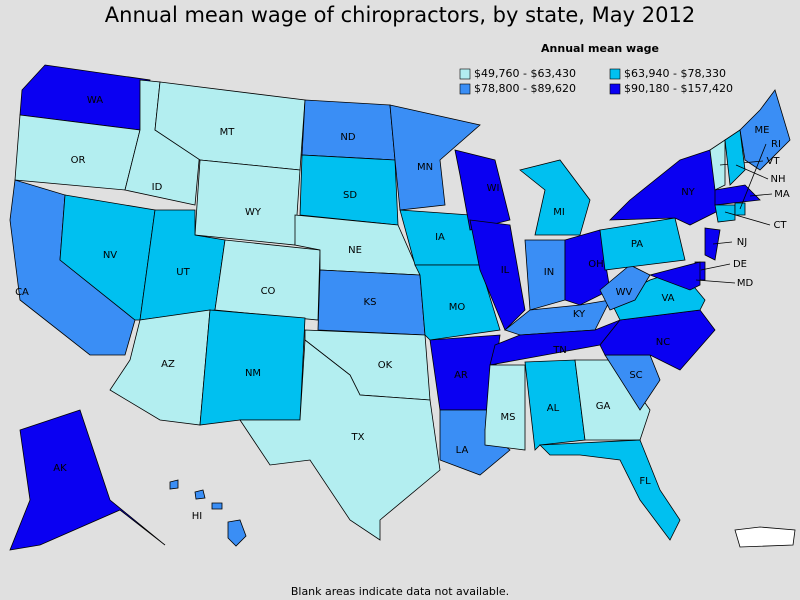 Image resolution: width=800 pixels, height=600 pixels. What do you see at coordinates (253, 373) in the screenshot?
I see `state-label: NM` at bounding box center [253, 373].